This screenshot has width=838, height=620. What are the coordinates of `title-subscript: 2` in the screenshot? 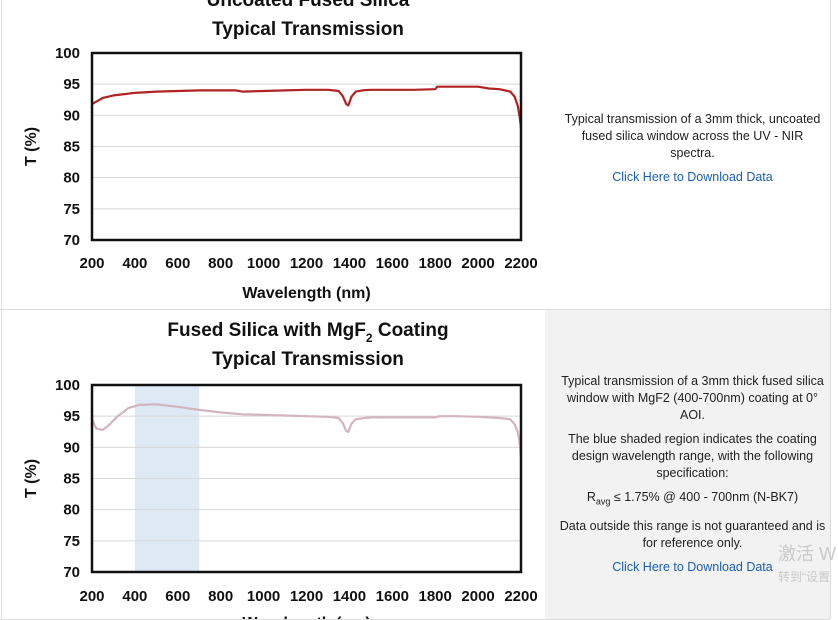 It's located at (369, 338).